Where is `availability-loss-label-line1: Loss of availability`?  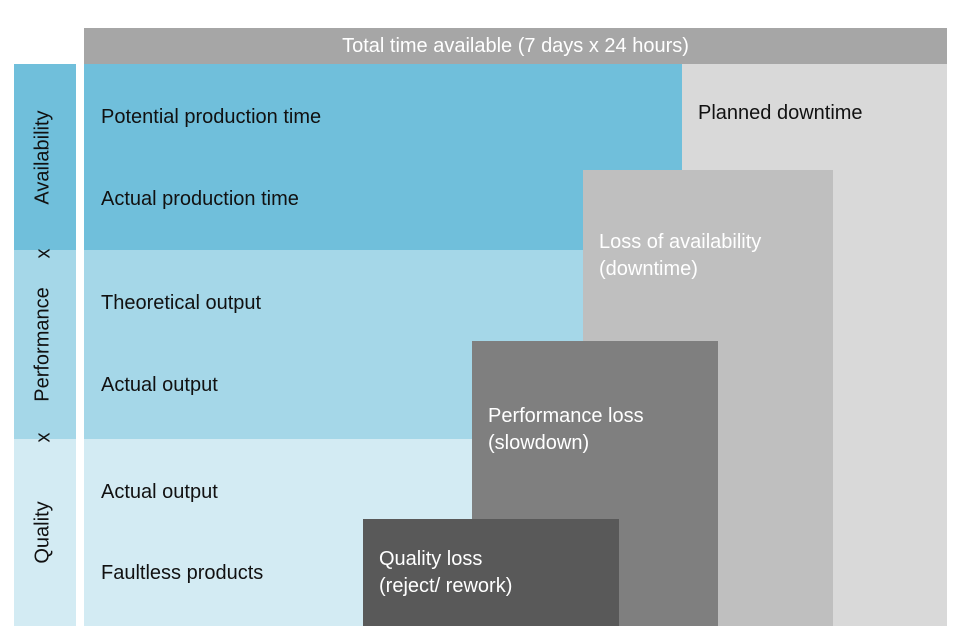
availability-loss-label-line1: Loss of availability is located at coordinates (680, 242).